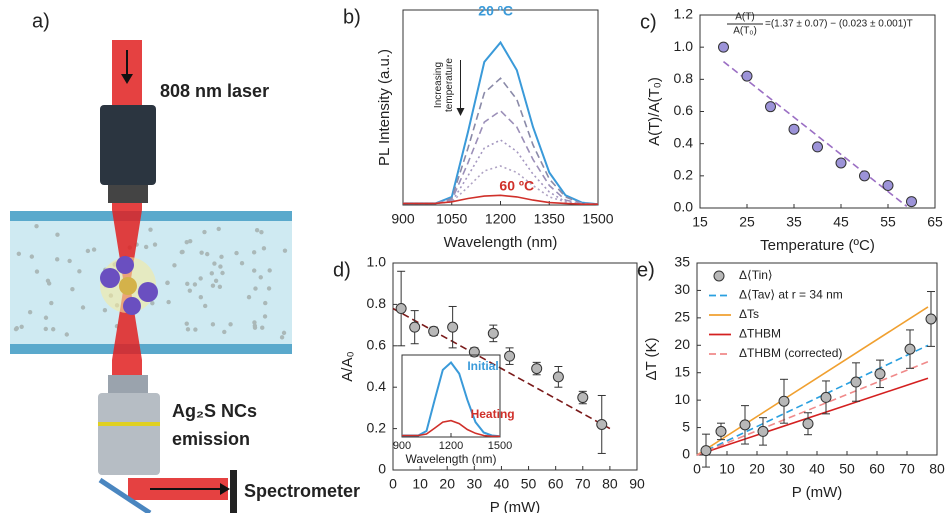 The image size is (951, 513). I want to click on objective-tip, so click(128, 194).